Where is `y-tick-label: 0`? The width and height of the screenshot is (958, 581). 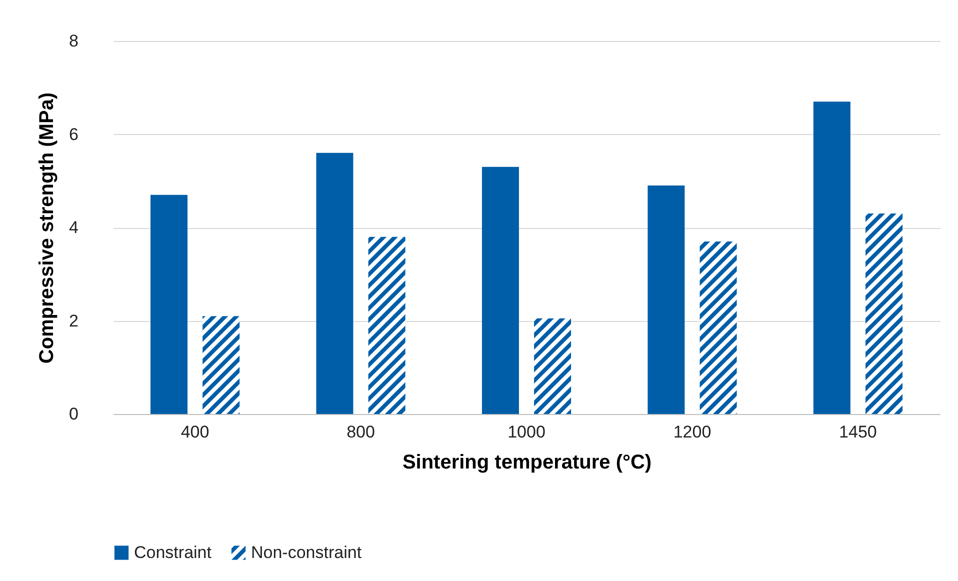 y-tick-label: 0 is located at coordinates (73, 414).